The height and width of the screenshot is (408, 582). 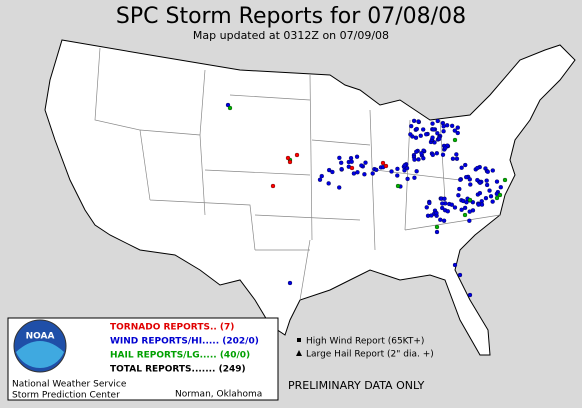 What do you see at coordinates (370, 355) in the screenshot?
I see `large-hail-key: Large Hail Report (2" dia. +)` at bounding box center [370, 355].